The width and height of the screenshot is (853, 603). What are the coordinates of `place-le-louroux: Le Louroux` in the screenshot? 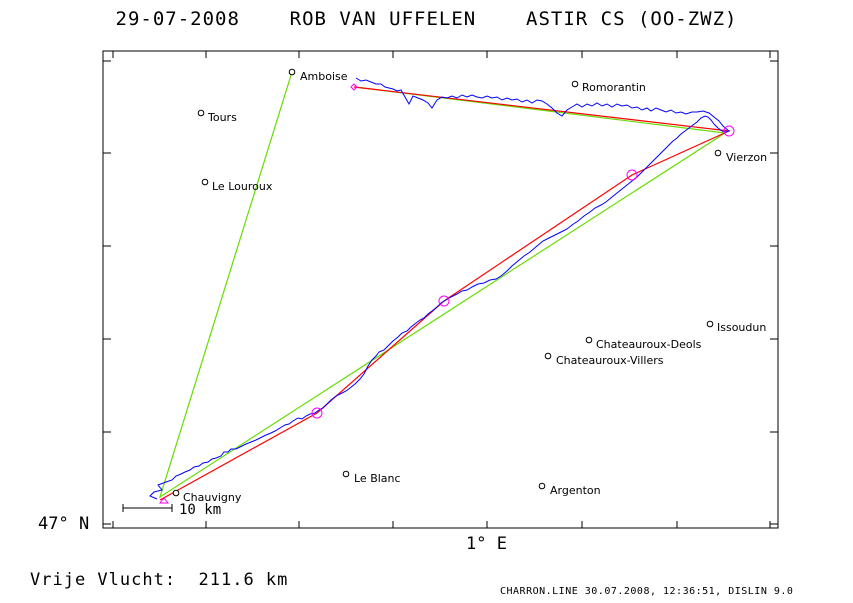 It's located at (237, 185).